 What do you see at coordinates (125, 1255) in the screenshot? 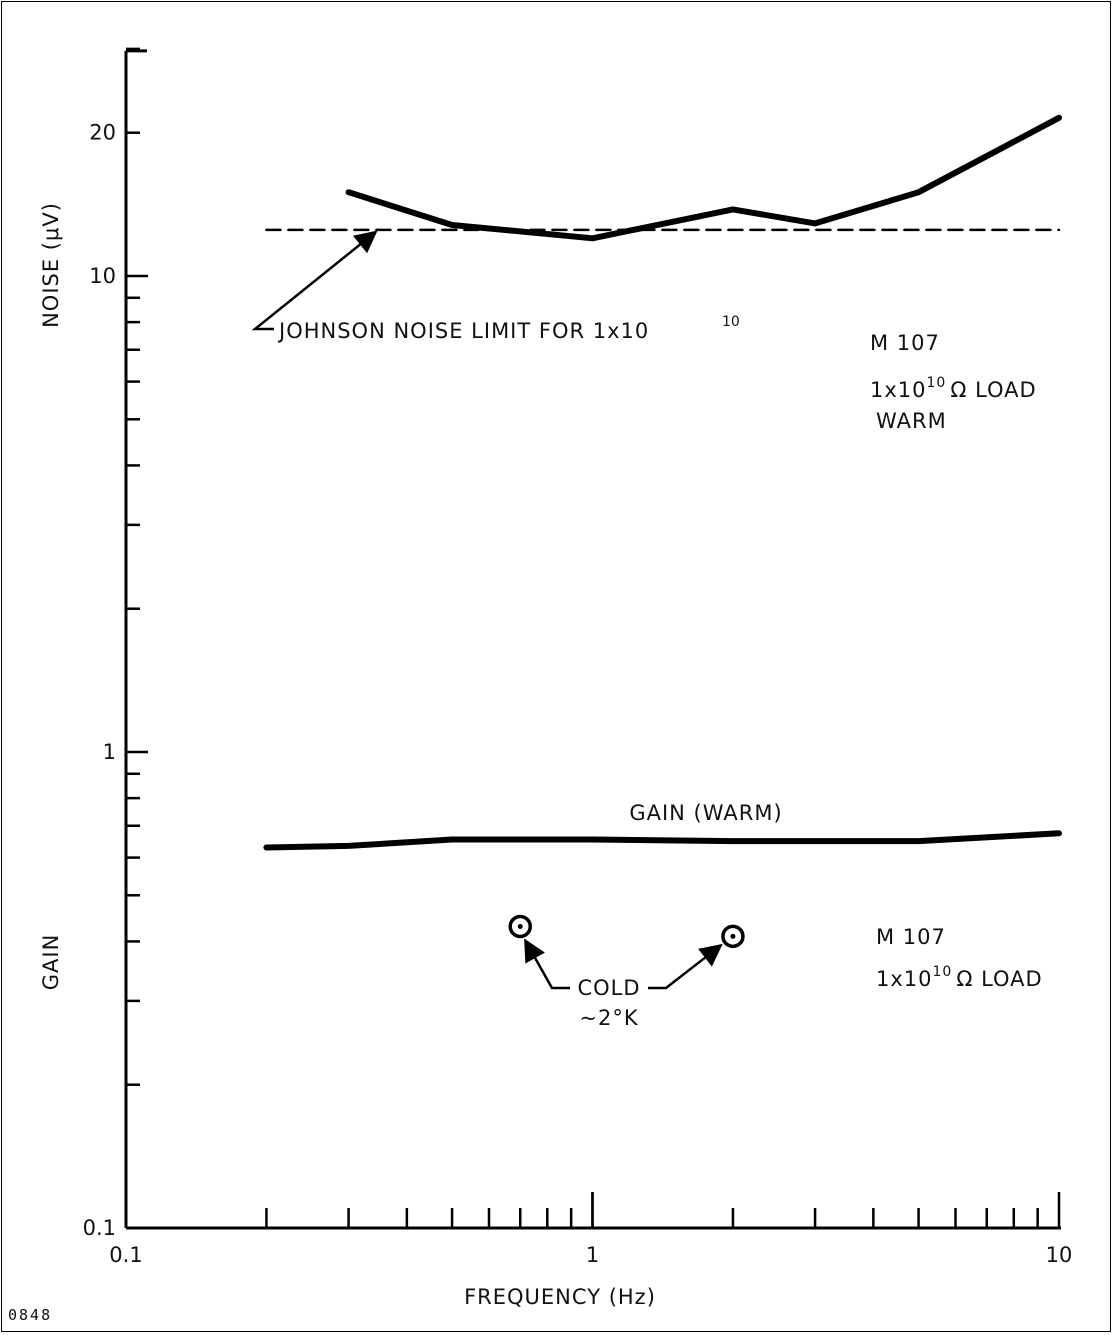
I see `x-tick-label: 0.1` at bounding box center [125, 1255].